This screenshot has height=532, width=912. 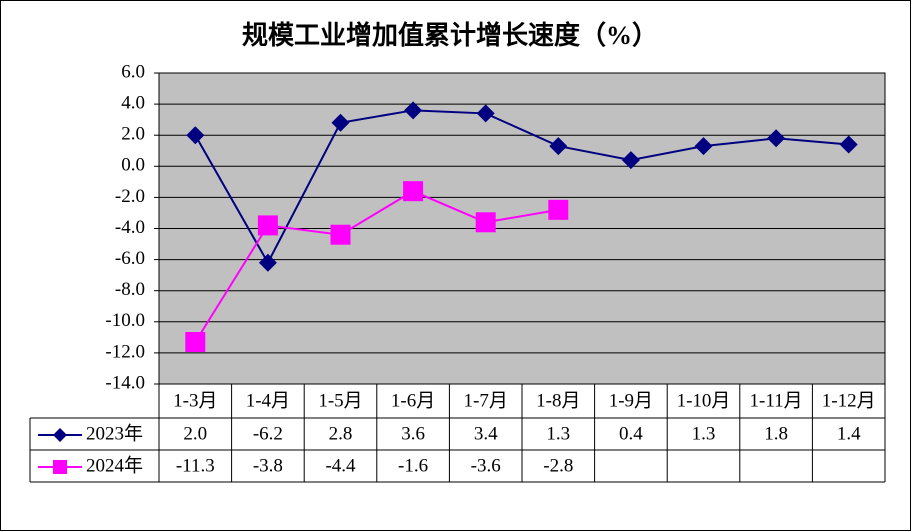 What do you see at coordinates (133, 165) in the screenshot?
I see `y-tick-label: 0.0` at bounding box center [133, 165].